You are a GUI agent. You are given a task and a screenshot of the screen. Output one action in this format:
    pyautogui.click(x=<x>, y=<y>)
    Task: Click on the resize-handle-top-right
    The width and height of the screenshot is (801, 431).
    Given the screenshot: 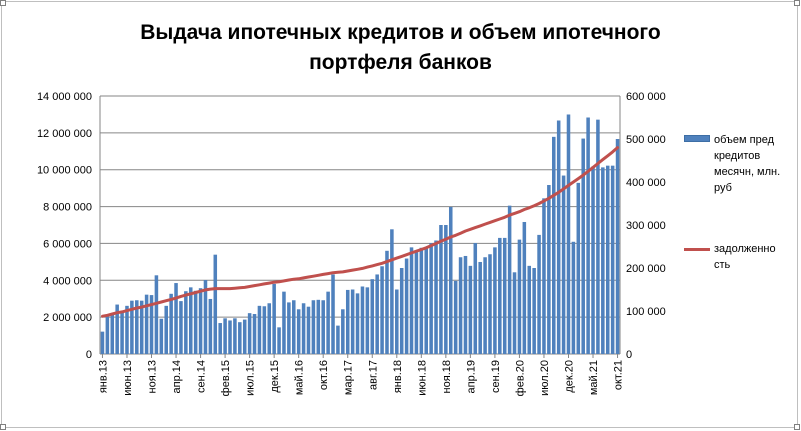 What is the action you would take?
    pyautogui.click(x=797, y=3)
    